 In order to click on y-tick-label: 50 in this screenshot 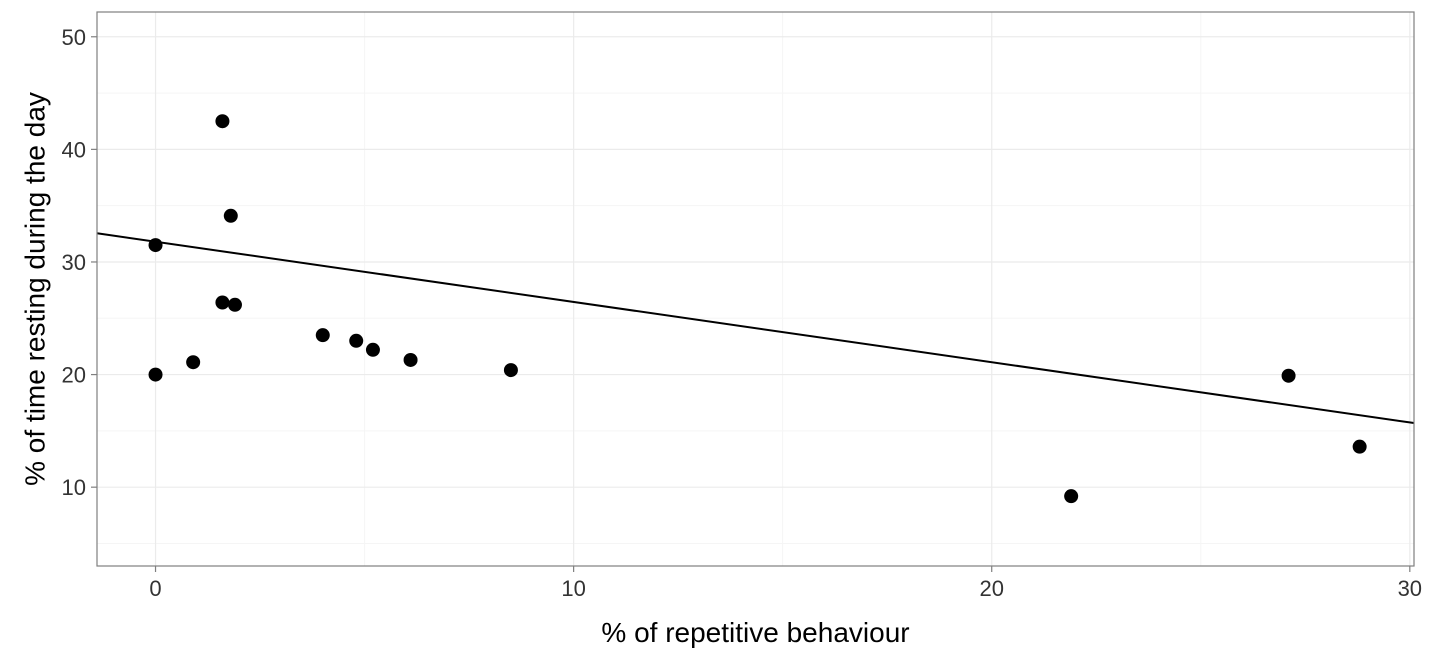, I will do `click(74, 37)`.